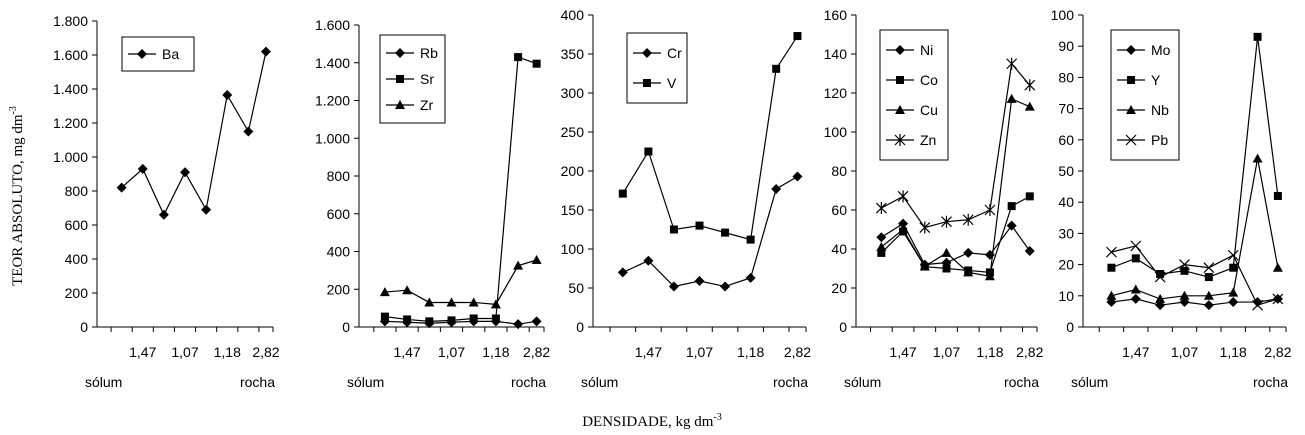 The image size is (1305, 435). I want to click on x-end-label-solum: sólum, so click(862, 382).